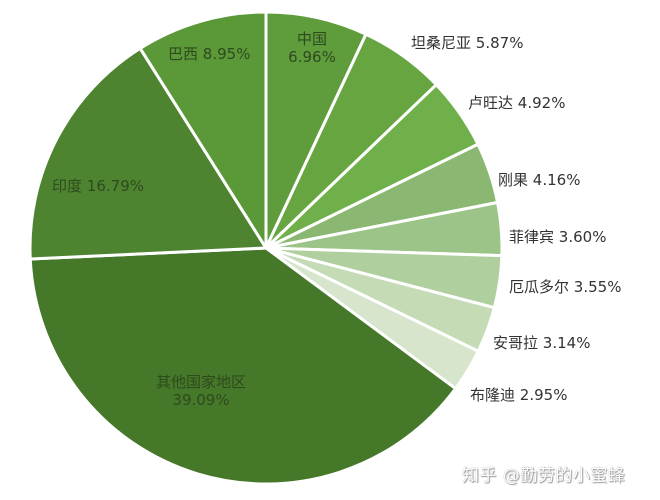  I want to click on slice-label-name: 巴西, so click(183, 54).